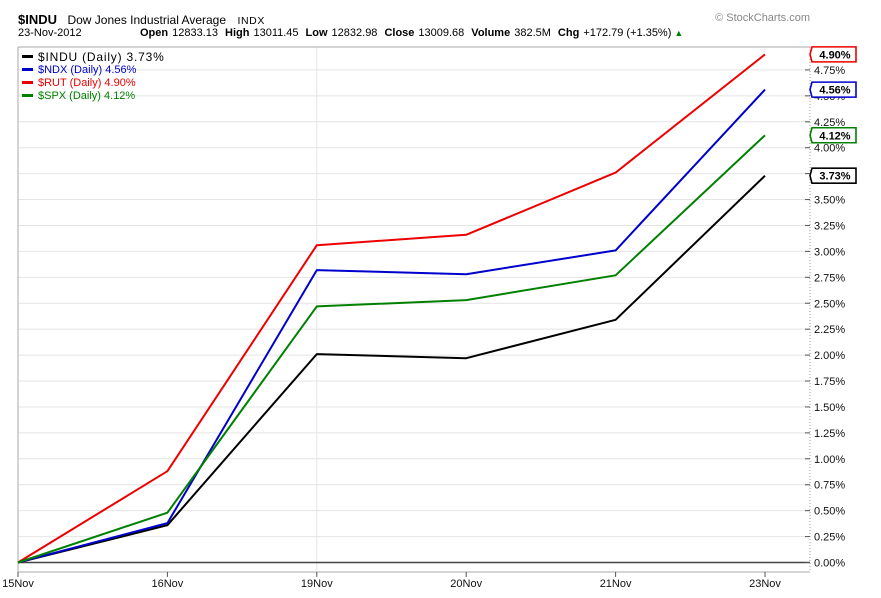 This screenshot has height=598, width=881. I want to click on callout-label-ndx: 4.56%, so click(834, 91).